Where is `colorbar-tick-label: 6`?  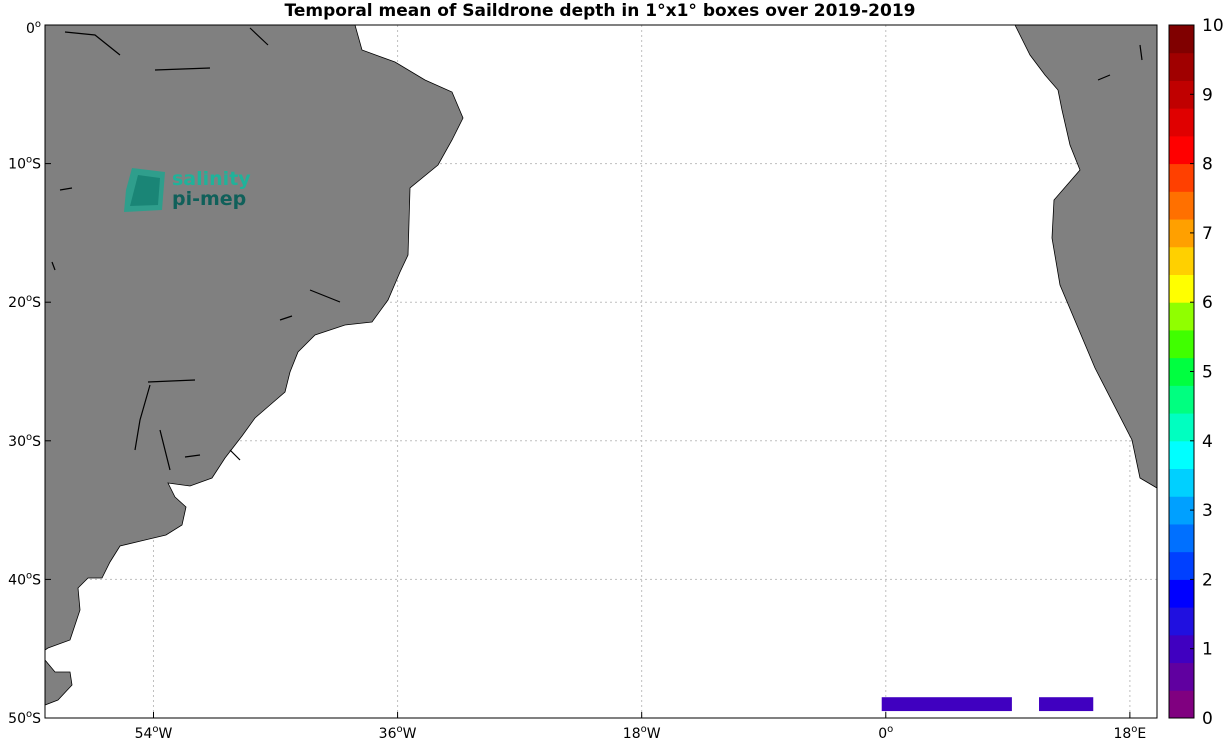
colorbar-tick-label: 6 is located at coordinates (1207, 303).